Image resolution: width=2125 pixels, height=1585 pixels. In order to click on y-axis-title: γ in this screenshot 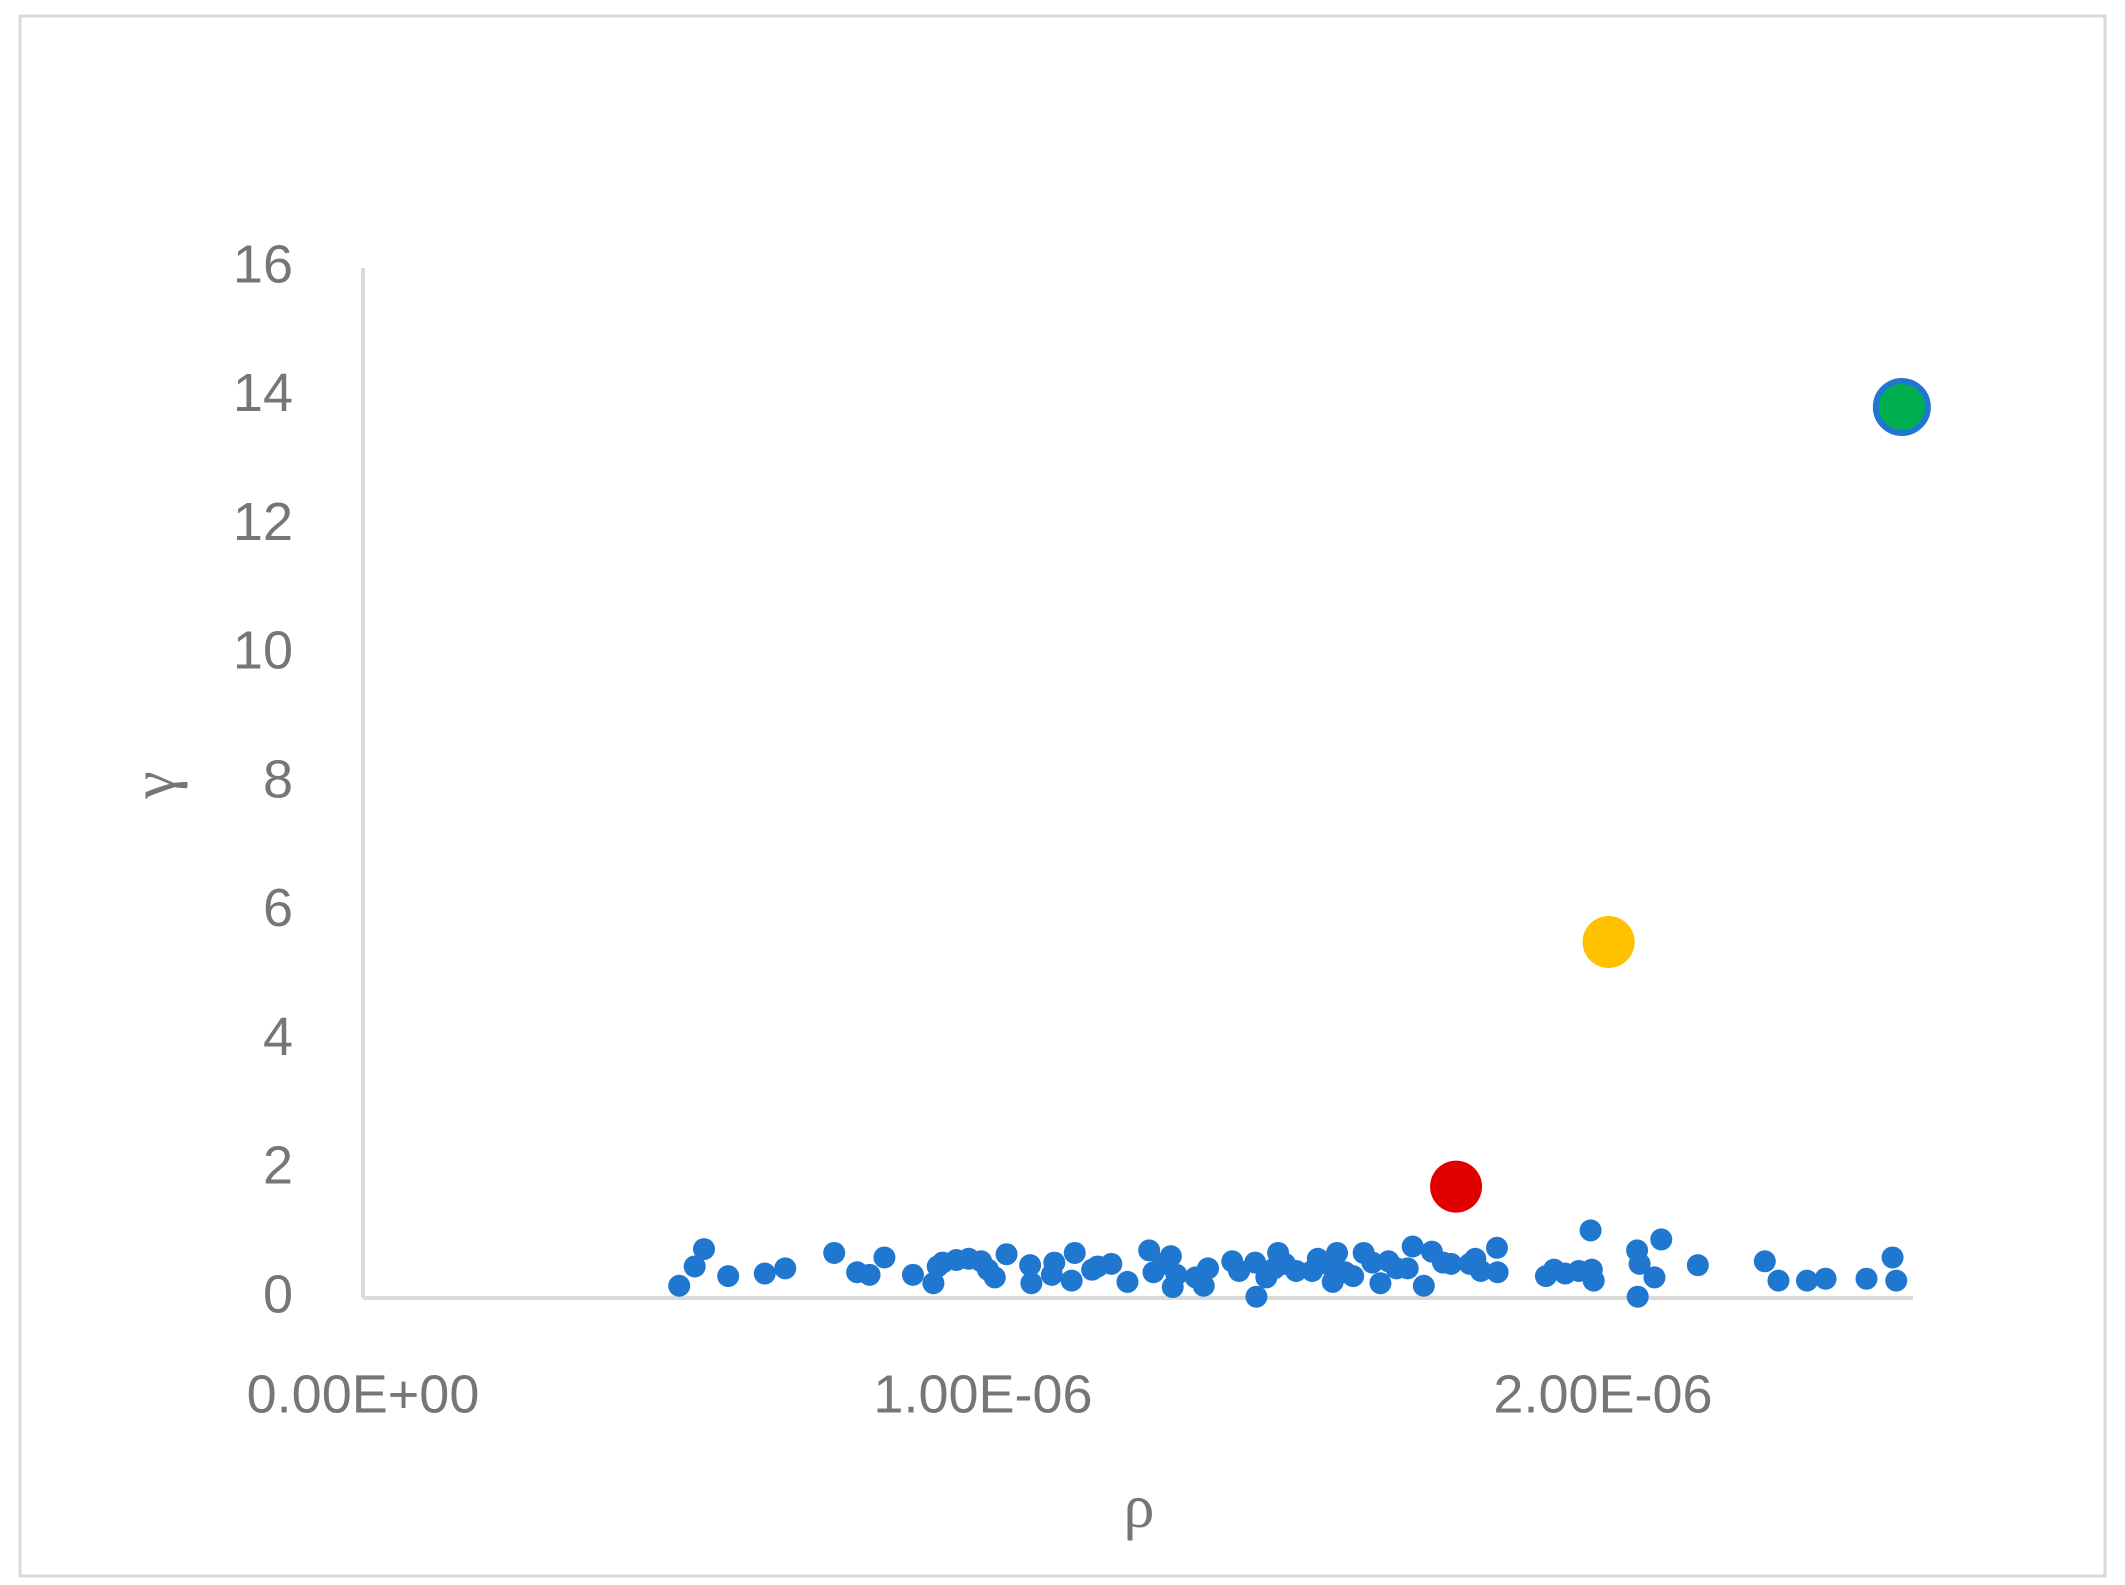, I will do `click(154, 785)`.